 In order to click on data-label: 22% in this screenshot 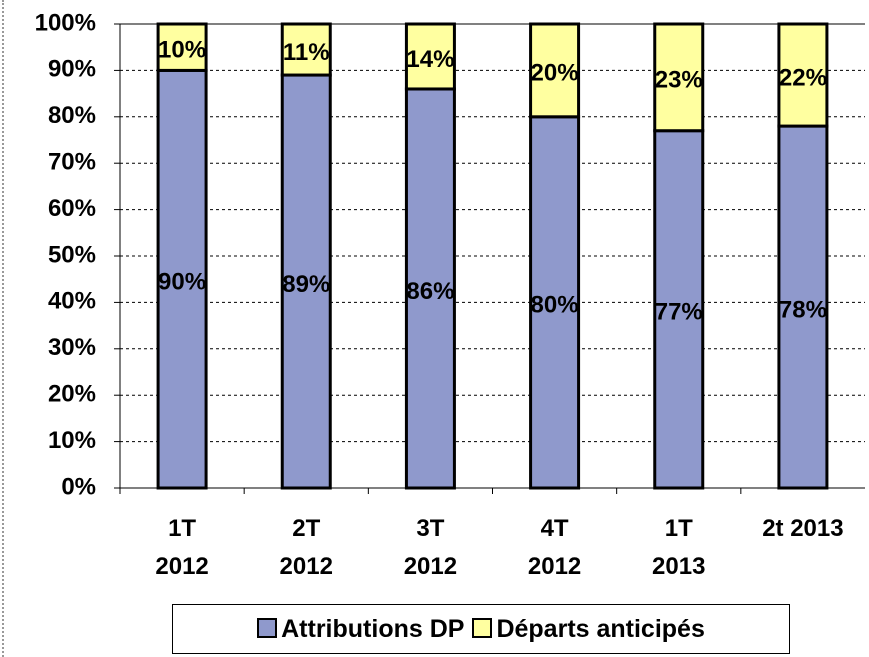, I will do `click(803, 77)`.